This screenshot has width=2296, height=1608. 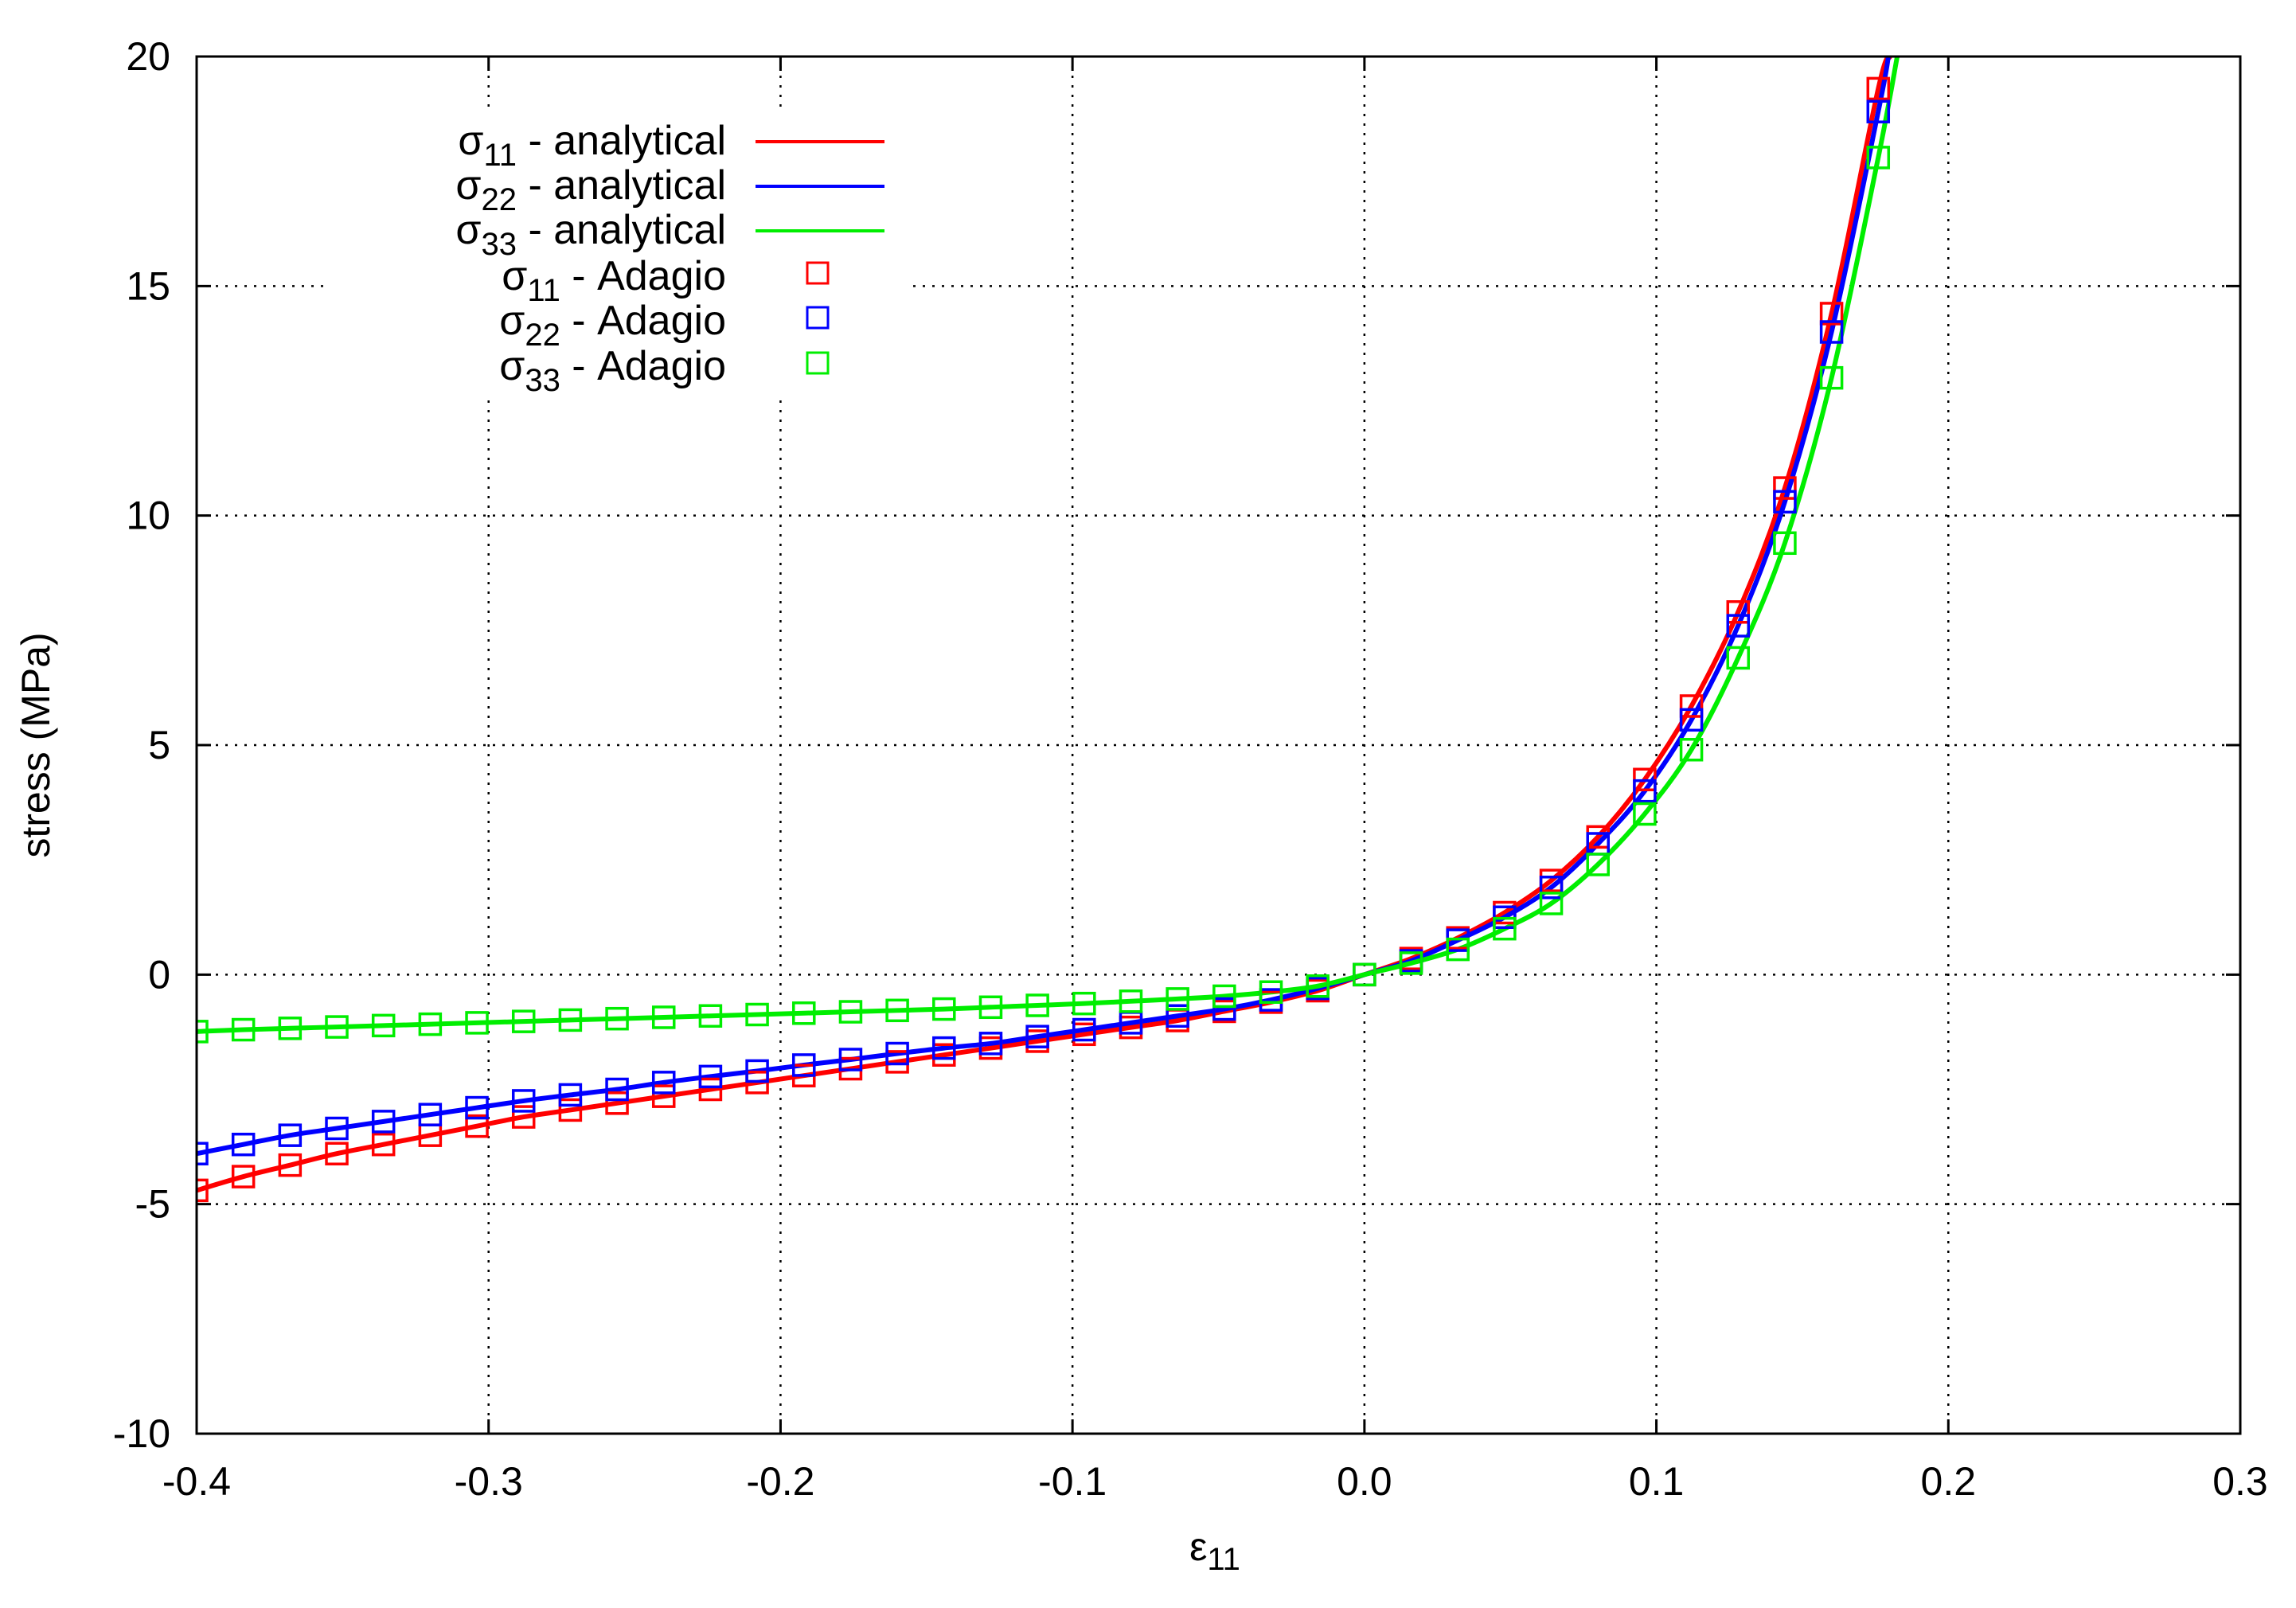 I want to click on legend-label: σ11 - Adagio, so click(x=614, y=281).